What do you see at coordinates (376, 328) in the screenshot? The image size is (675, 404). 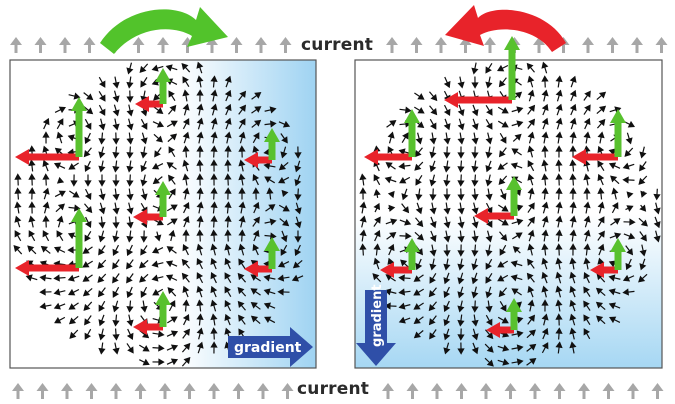 I see `gradient-arrow-down-icon` at bounding box center [376, 328].